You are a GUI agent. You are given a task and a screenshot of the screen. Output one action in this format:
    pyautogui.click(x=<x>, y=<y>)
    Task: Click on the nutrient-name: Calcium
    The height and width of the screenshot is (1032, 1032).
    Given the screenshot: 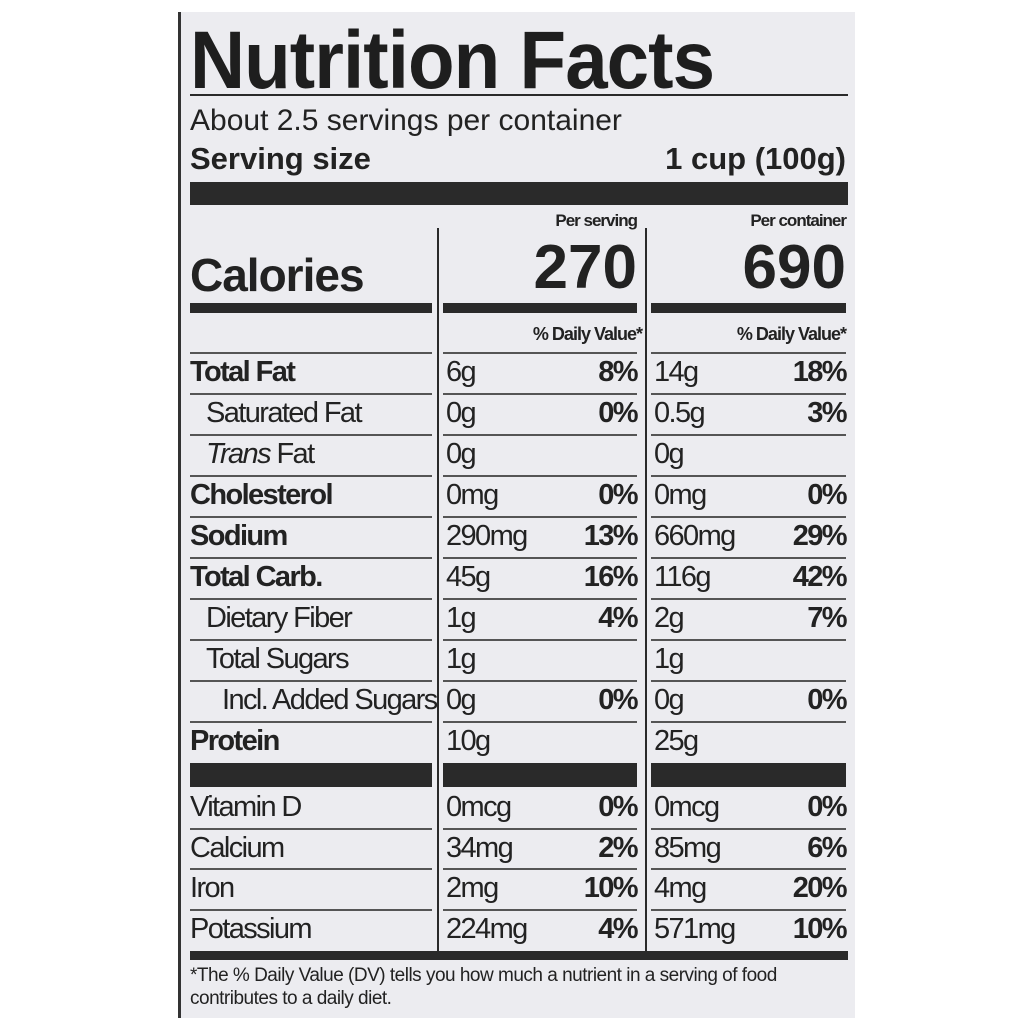 What is the action you would take?
    pyautogui.click(x=237, y=847)
    